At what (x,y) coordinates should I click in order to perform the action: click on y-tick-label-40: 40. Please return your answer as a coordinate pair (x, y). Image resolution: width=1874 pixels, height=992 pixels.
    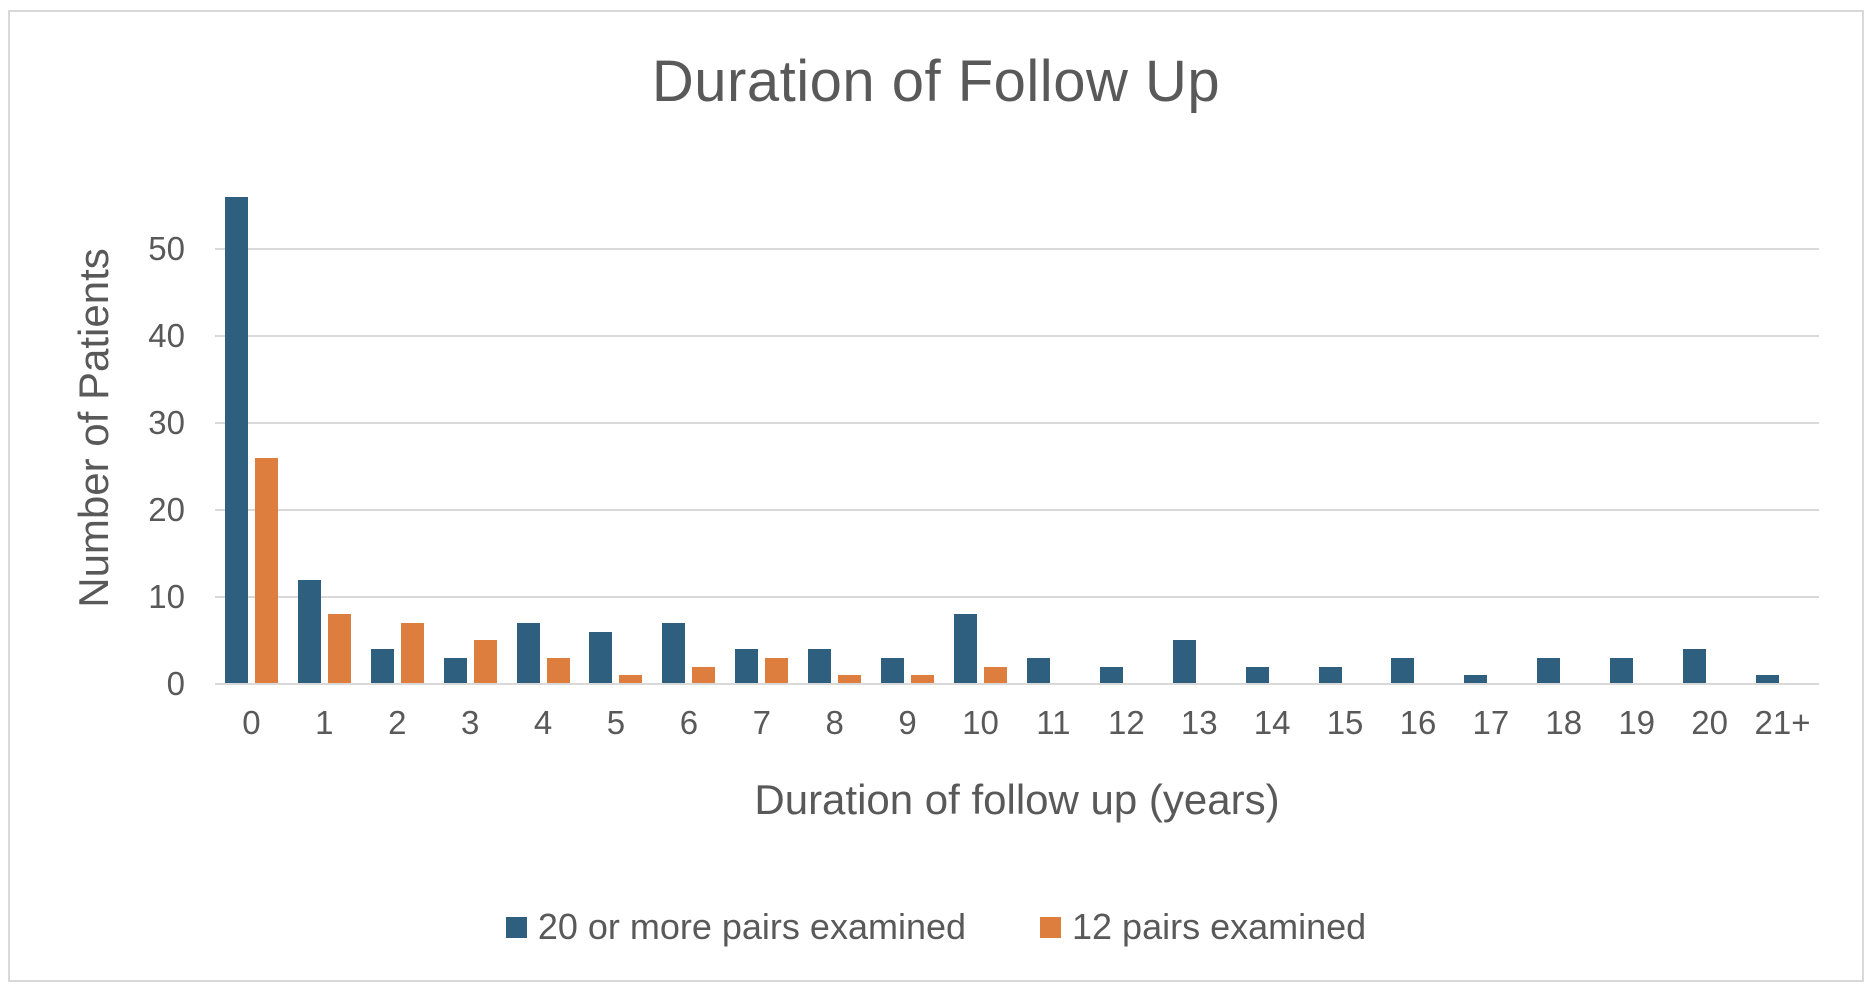
    Looking at the image, I should click on (166, 335).